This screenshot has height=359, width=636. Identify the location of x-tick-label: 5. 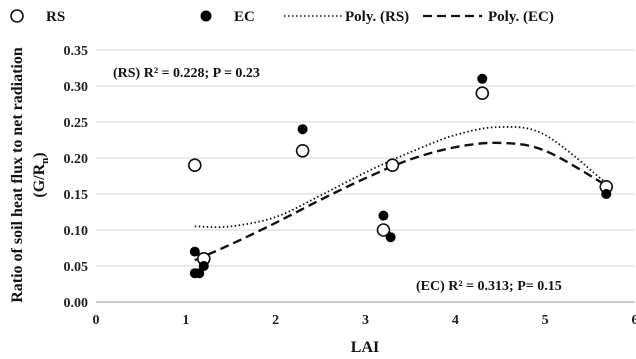
(545, 320).